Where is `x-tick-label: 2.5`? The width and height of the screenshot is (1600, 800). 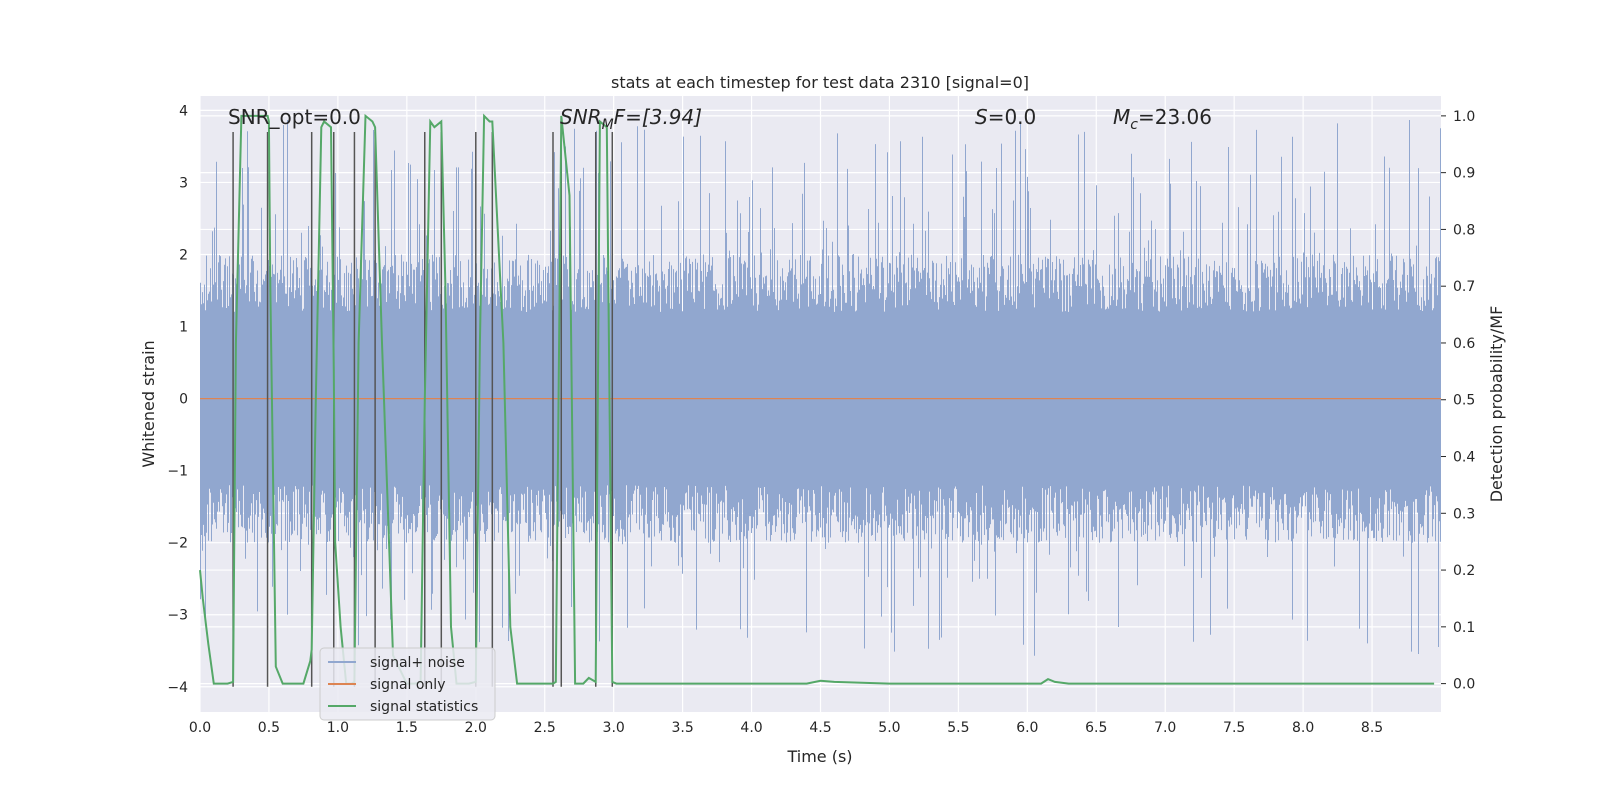 x-tick-label: 2.5 is located at coordinates (545, 728).